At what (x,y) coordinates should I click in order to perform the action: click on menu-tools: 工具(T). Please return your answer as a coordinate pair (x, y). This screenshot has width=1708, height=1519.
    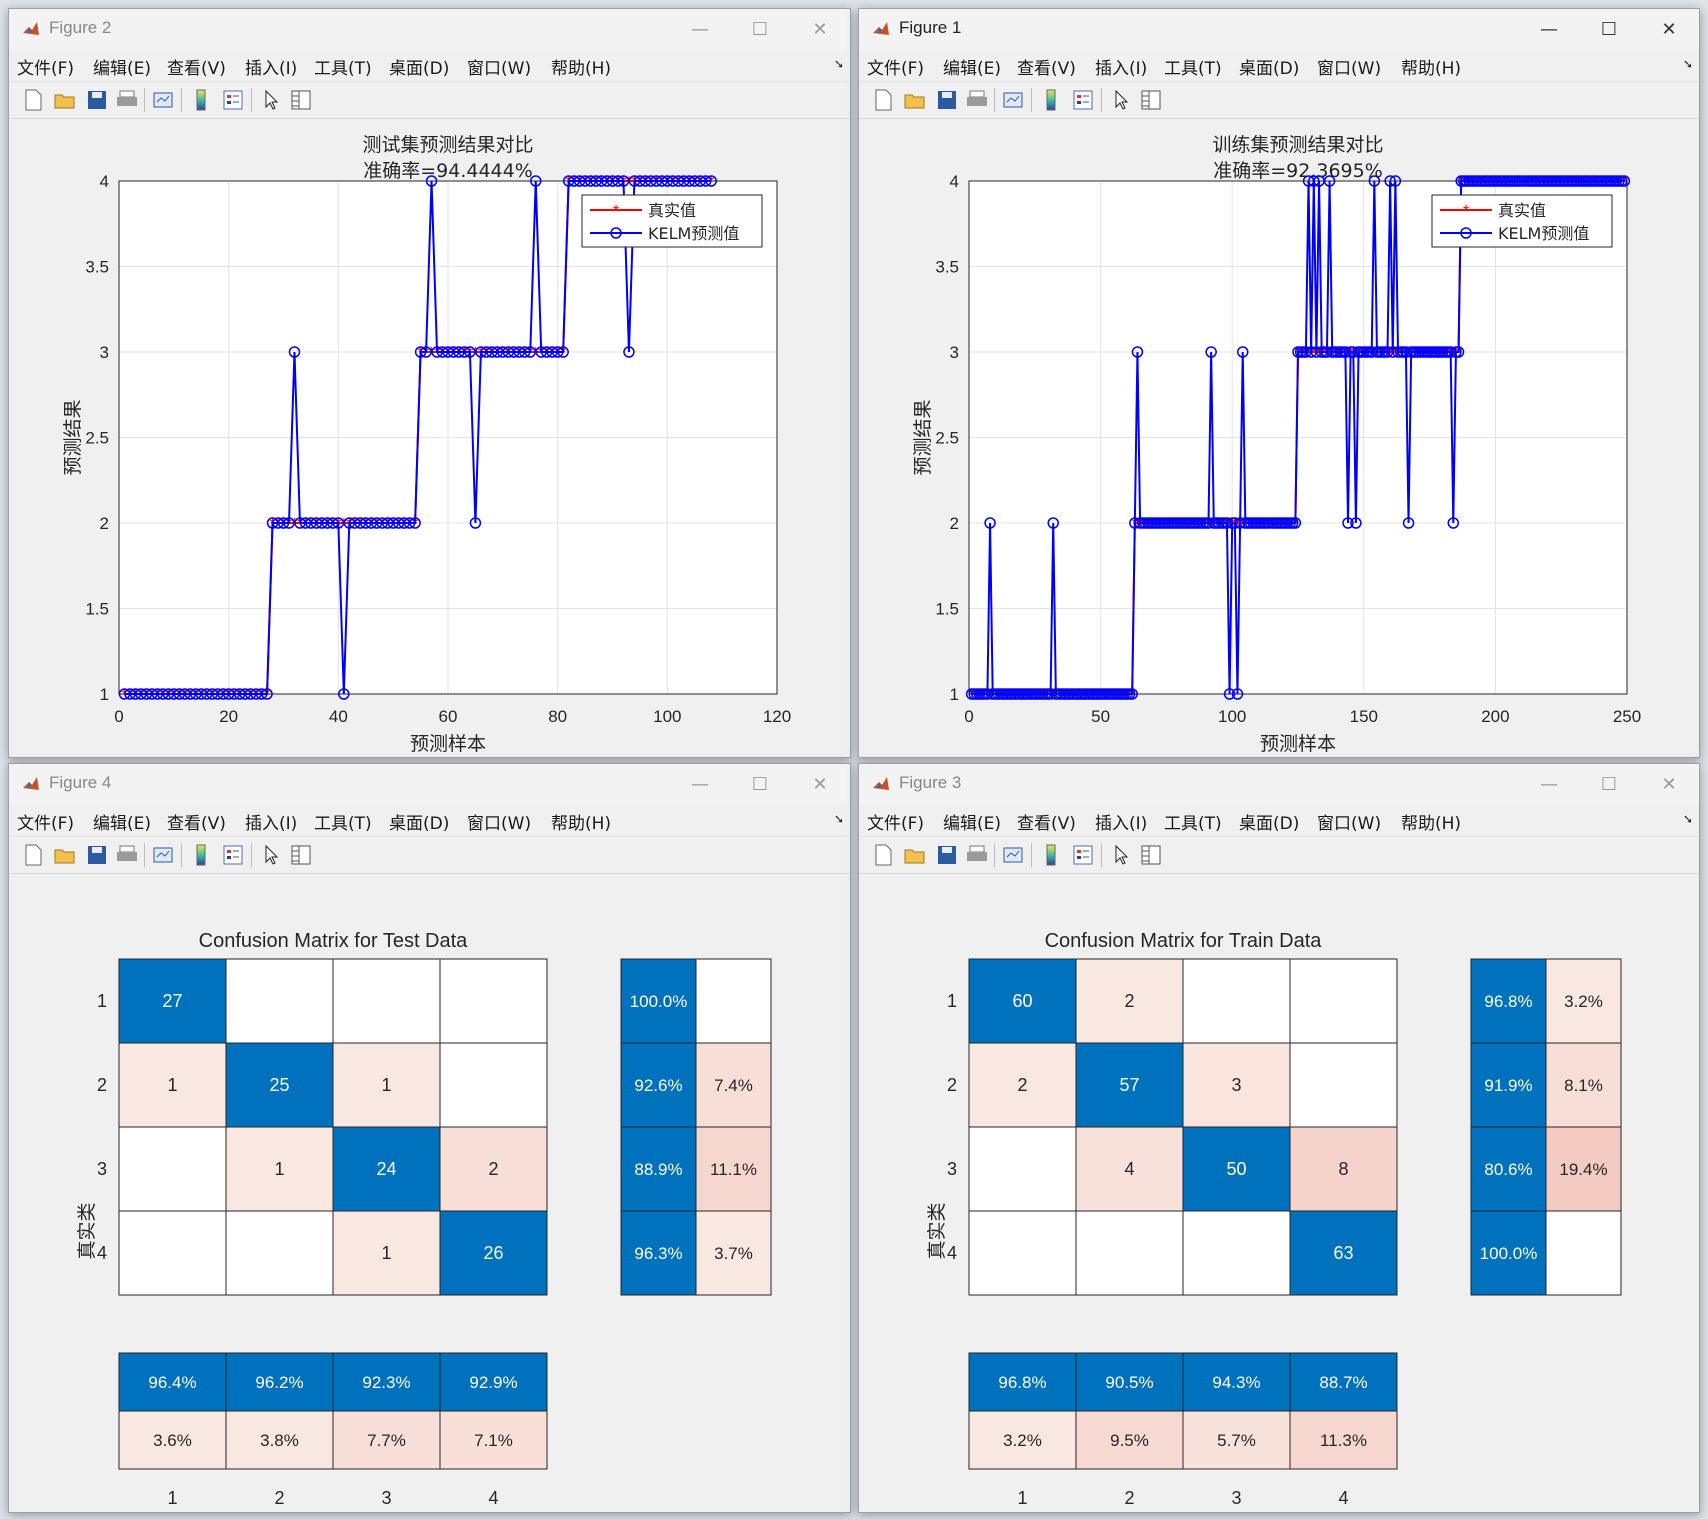
    Looking at the image, I should click on (1193, 824).